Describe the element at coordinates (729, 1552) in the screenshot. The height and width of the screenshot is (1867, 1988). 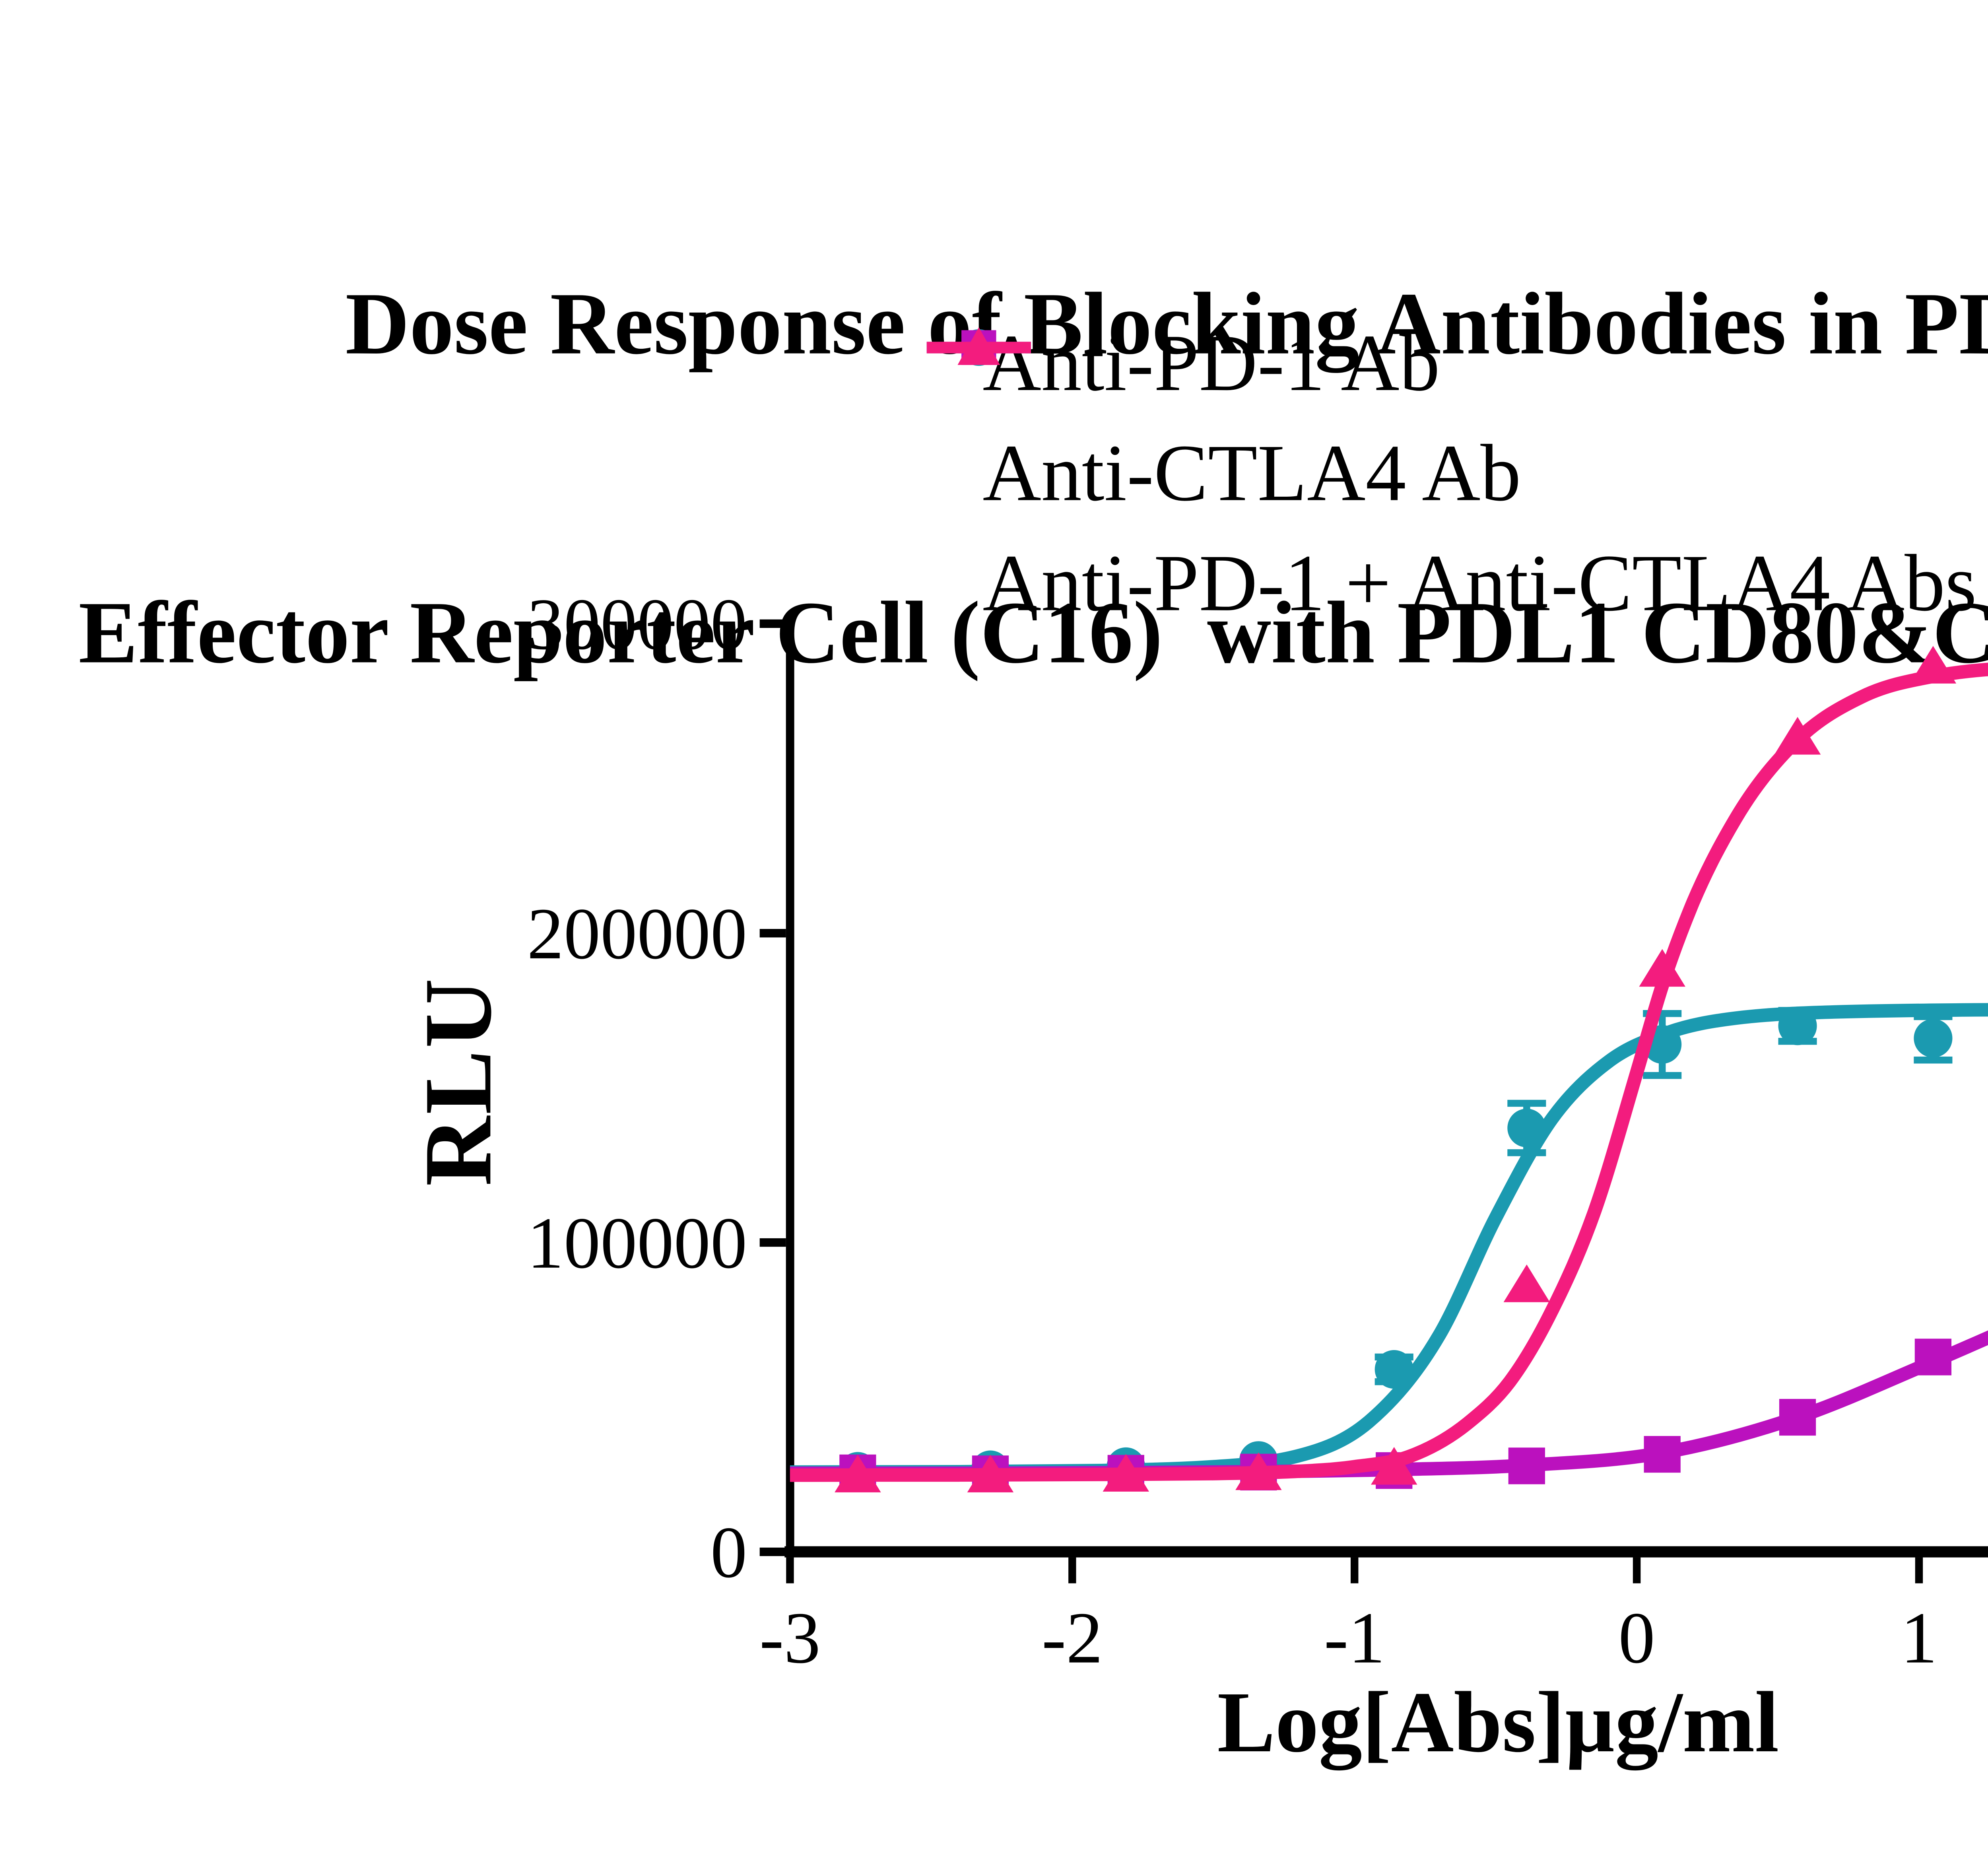
I see `y-tick-label: 0` at that location.